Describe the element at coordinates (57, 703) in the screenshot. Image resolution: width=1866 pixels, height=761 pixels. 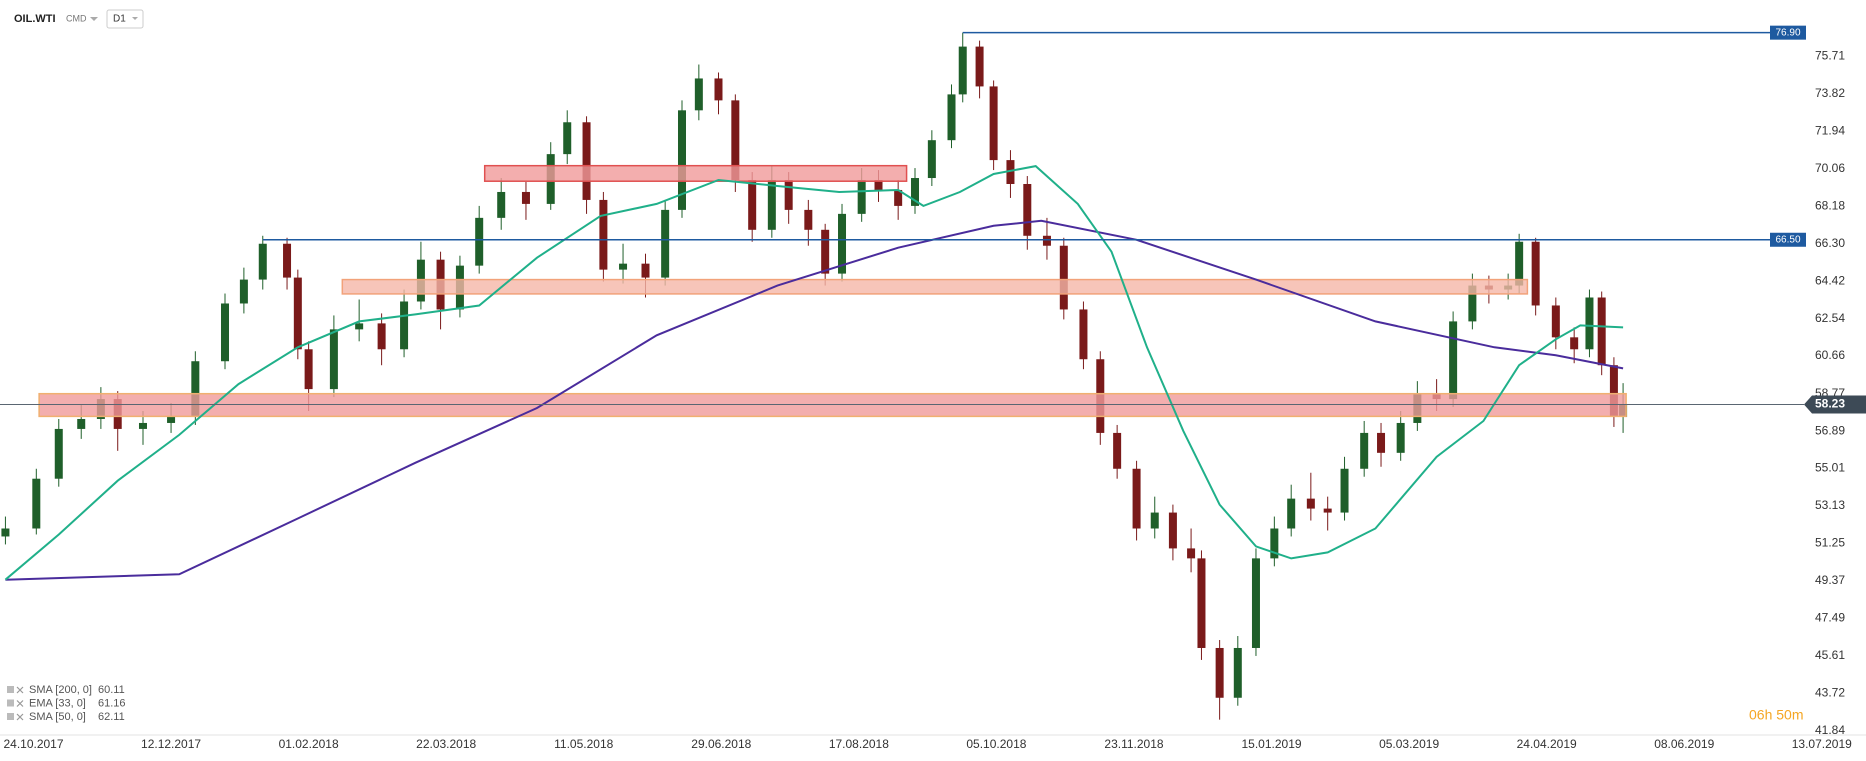
I see `legend-label: EMA [33, 0]` at that location.